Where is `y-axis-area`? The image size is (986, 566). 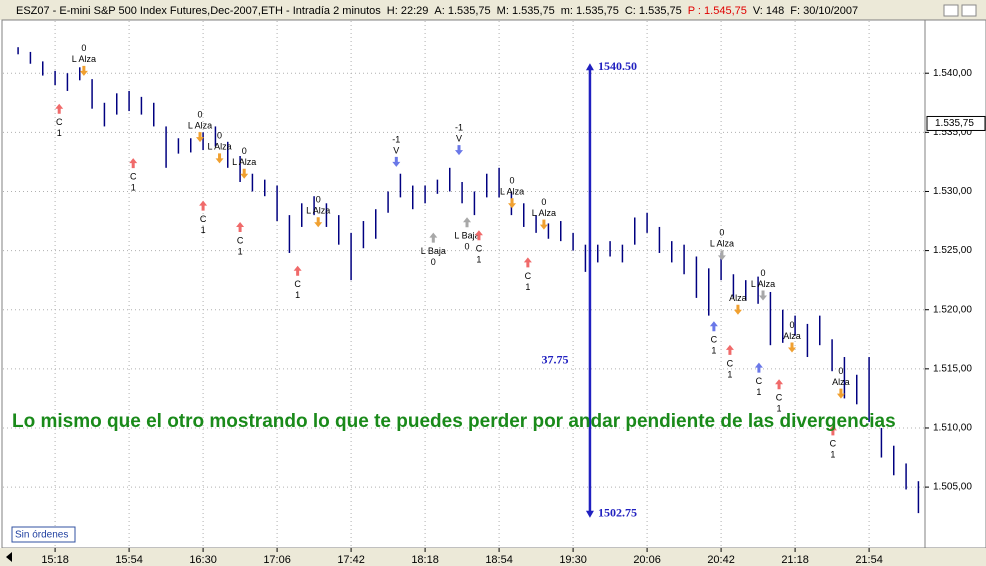
y-axis-area is located at coordinates (955, 284).